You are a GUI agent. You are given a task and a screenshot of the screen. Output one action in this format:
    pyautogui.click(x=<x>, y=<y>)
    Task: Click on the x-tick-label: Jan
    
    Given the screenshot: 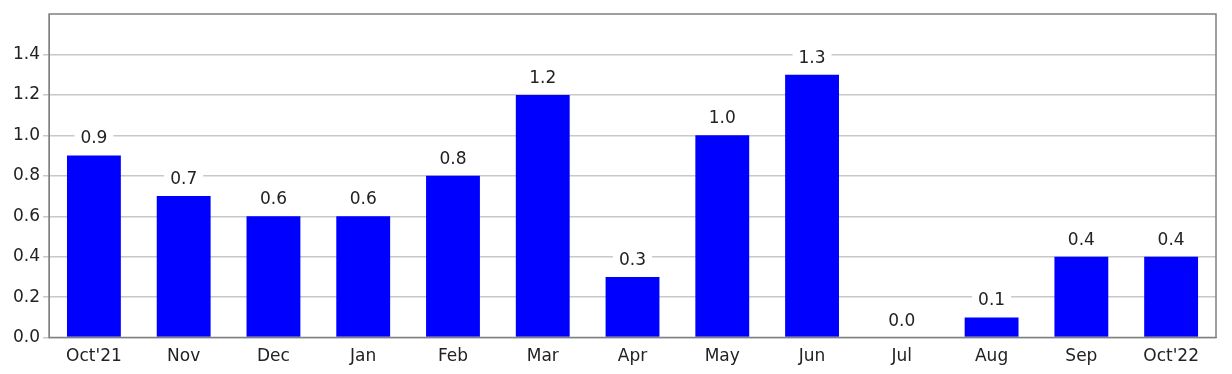 What is the action you would take?
    pyautogui.click(x=363, y=355)
    